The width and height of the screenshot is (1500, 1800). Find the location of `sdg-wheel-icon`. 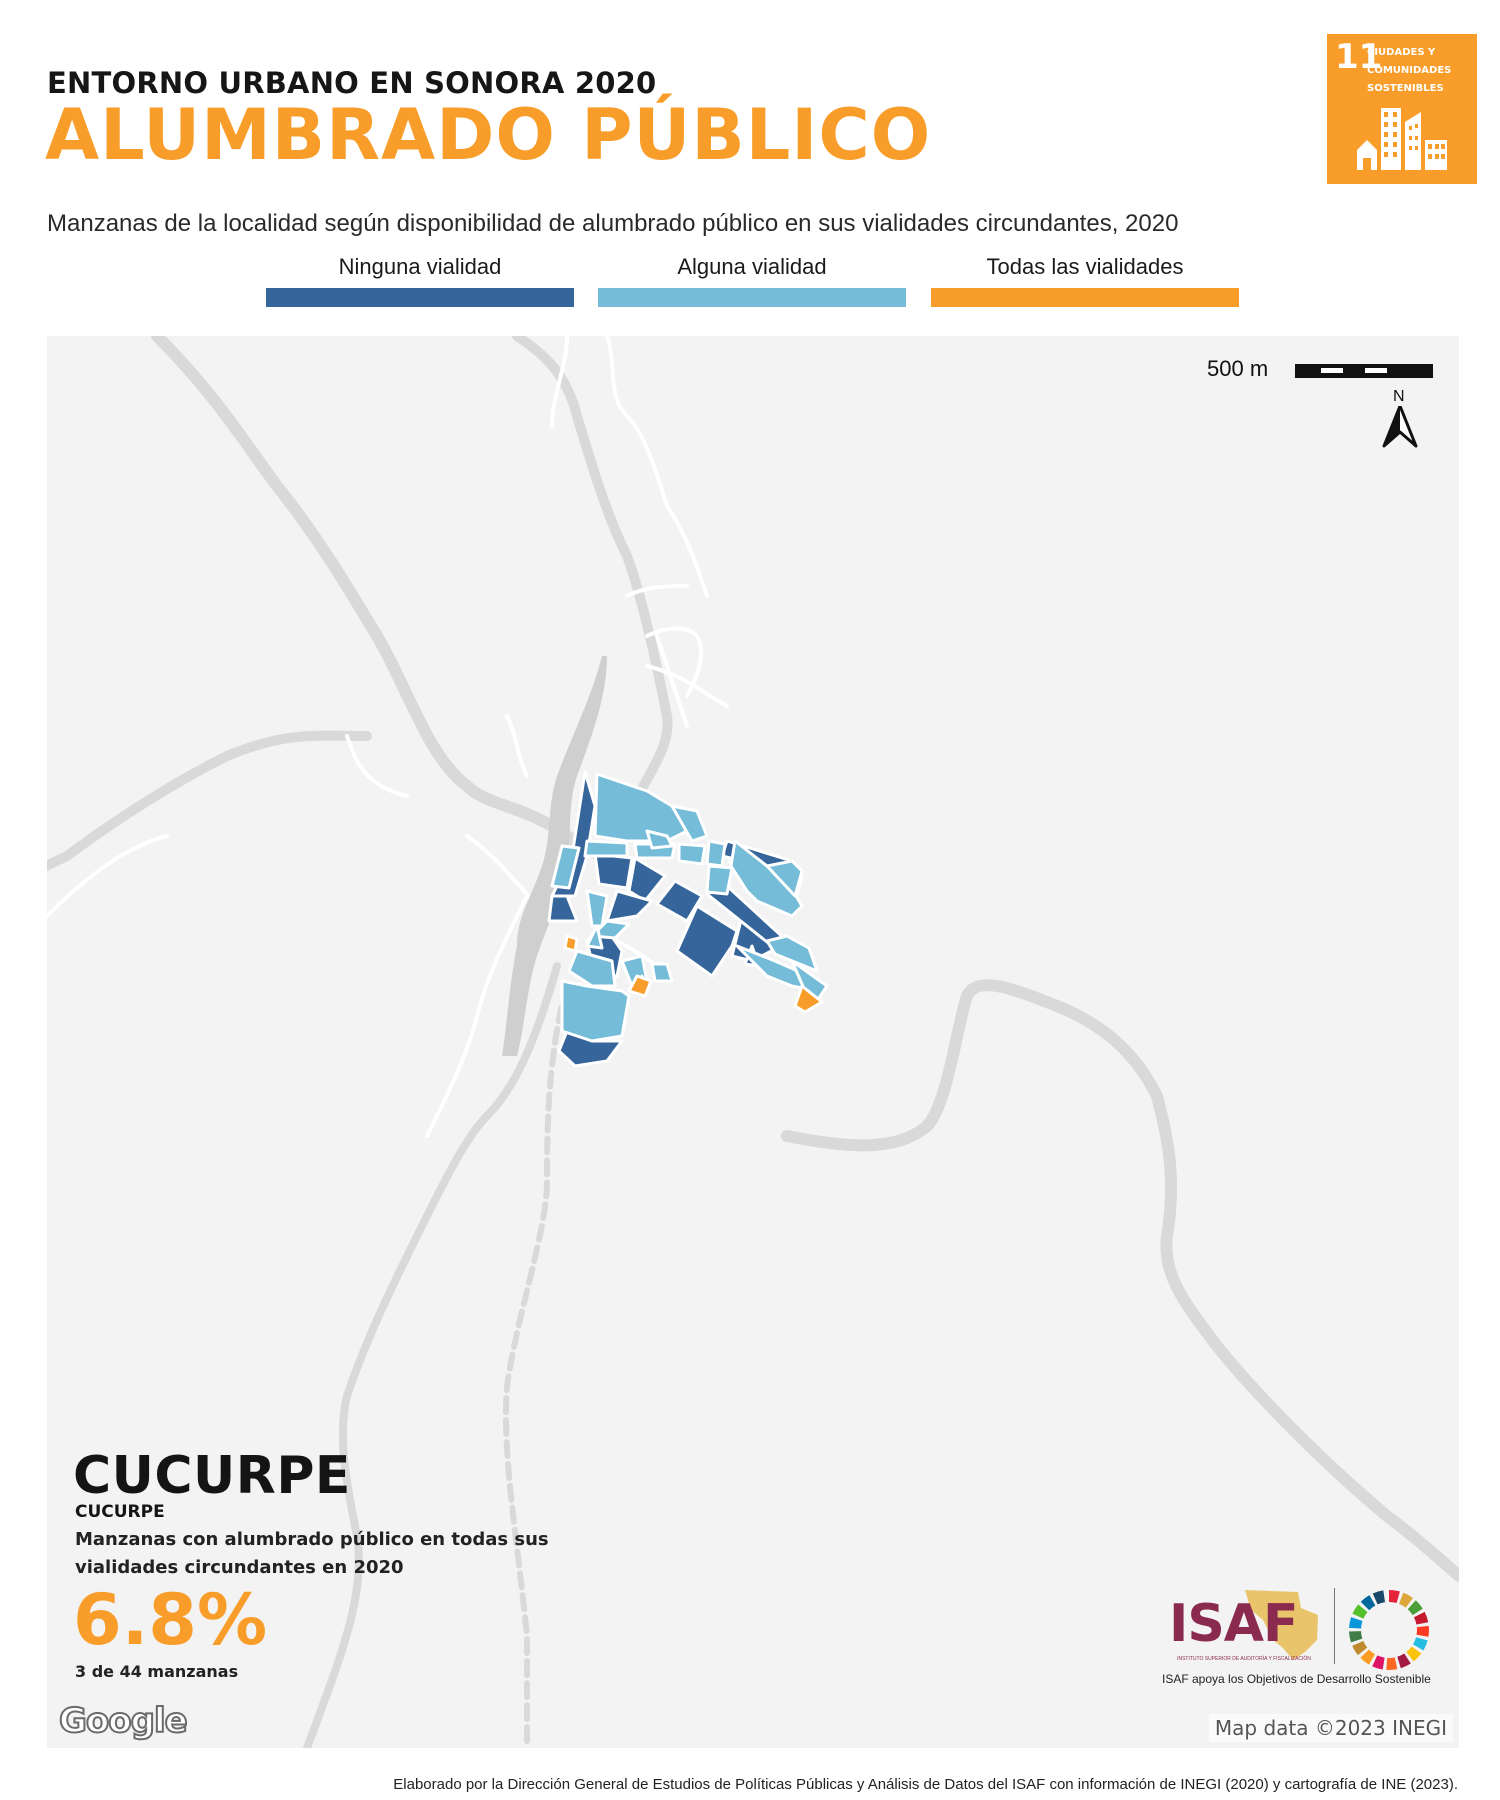

sdg-wheel-icon is located at coordinates (1389, 1630).